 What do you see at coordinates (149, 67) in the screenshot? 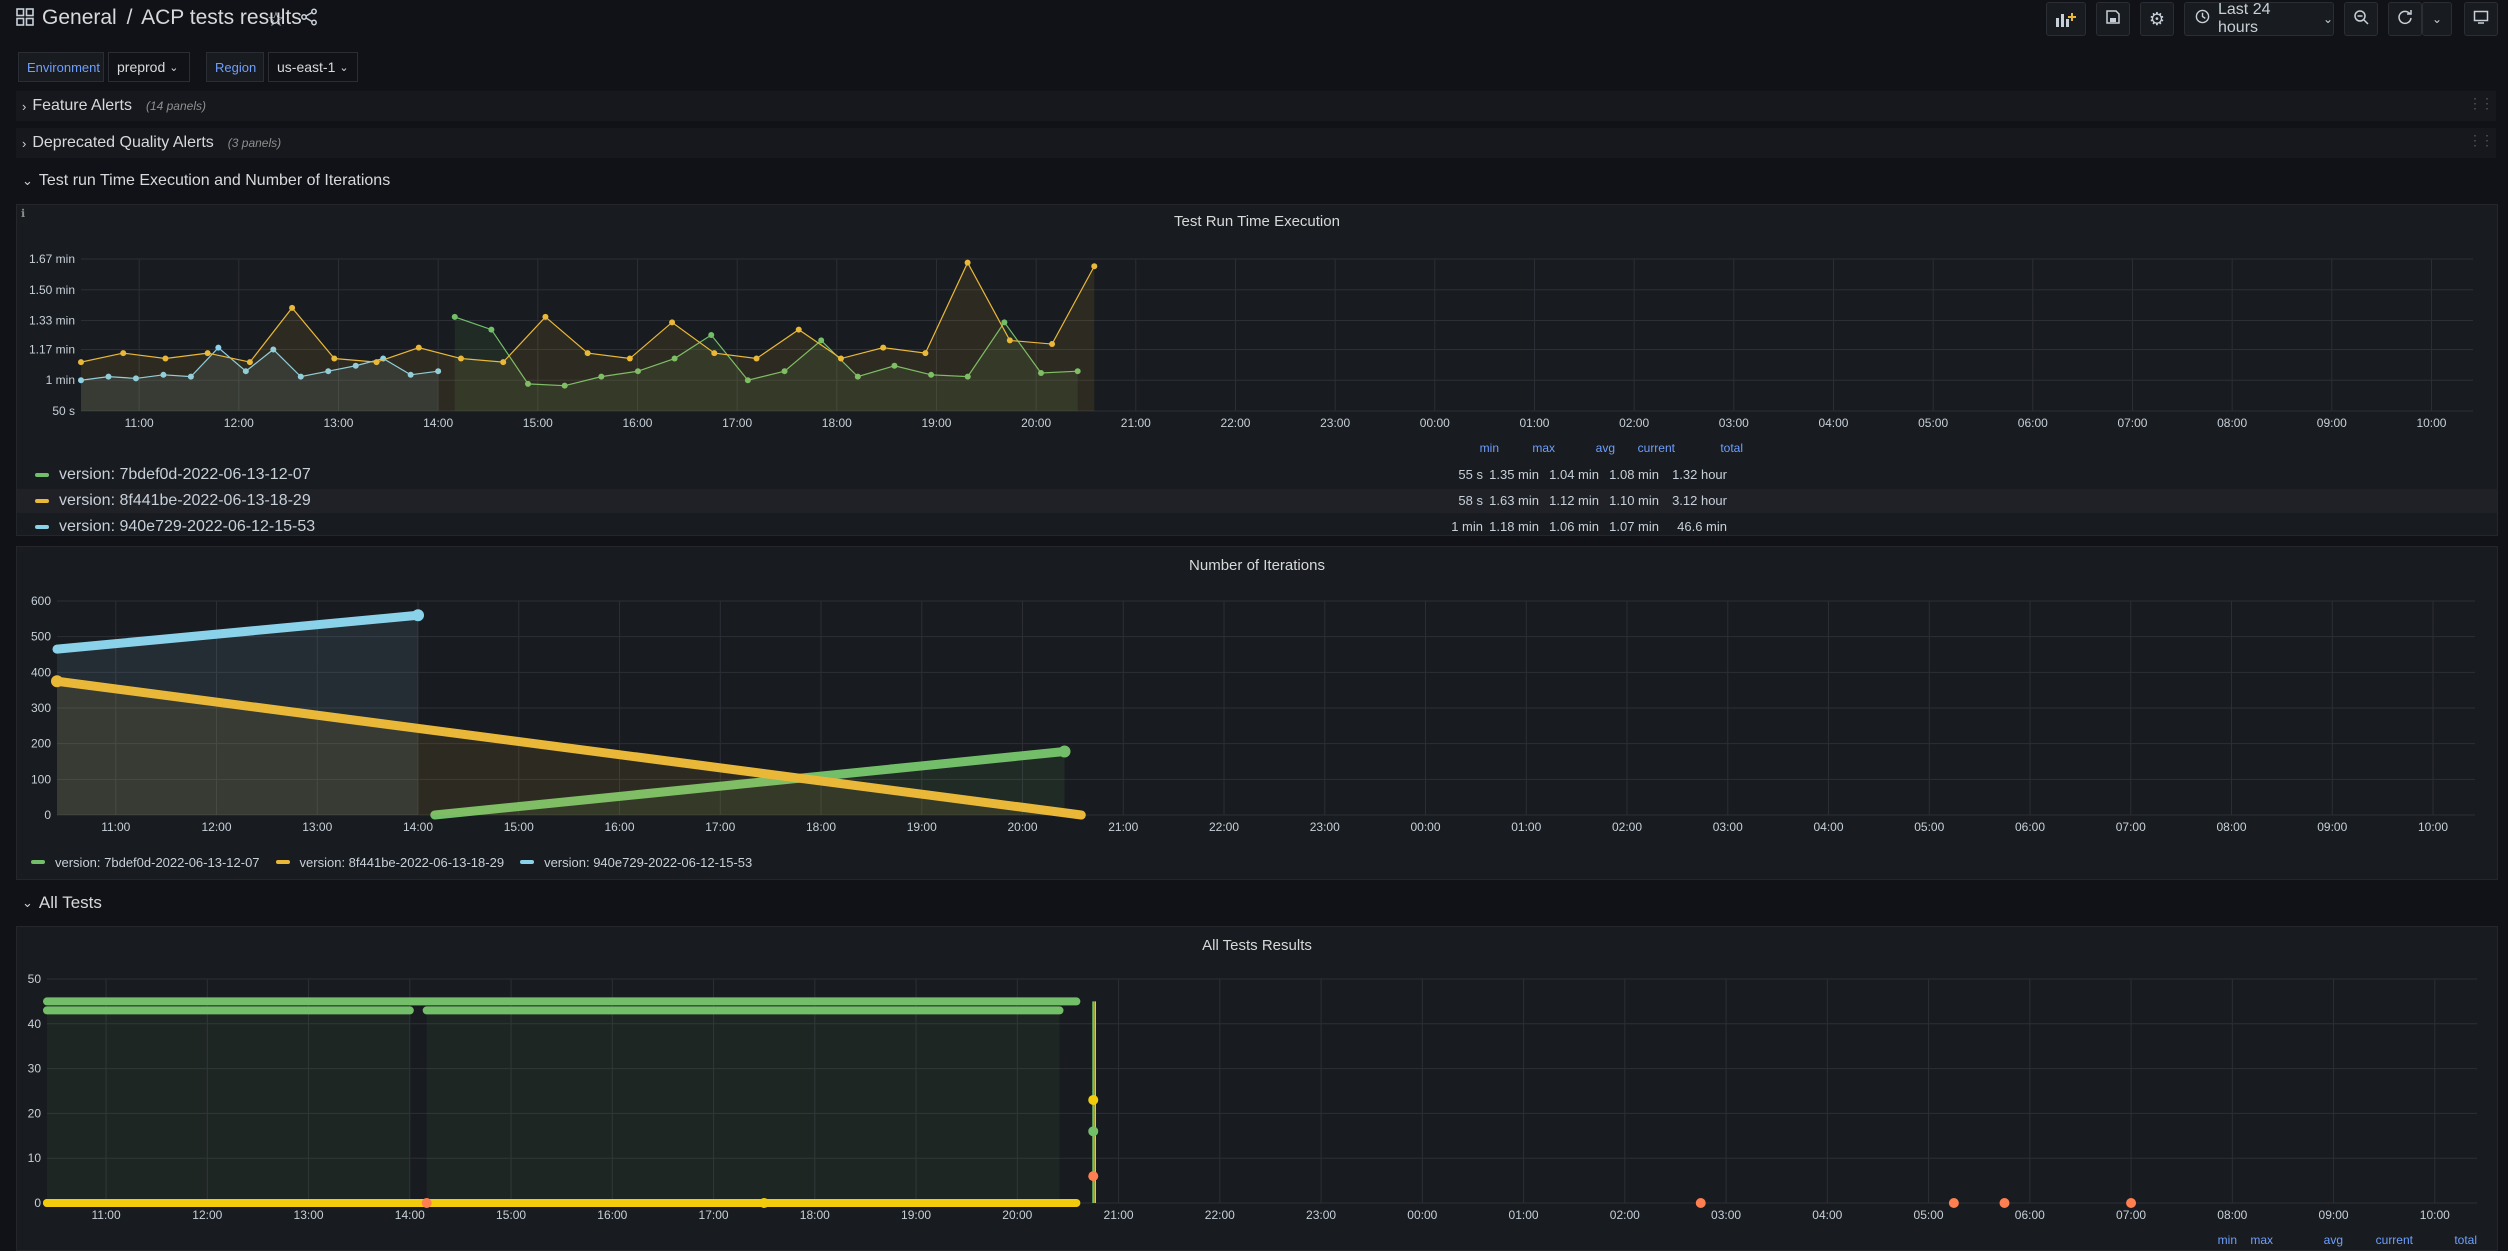
I see `environment-select: preprod ⌄` at bounding box center [149, 67].